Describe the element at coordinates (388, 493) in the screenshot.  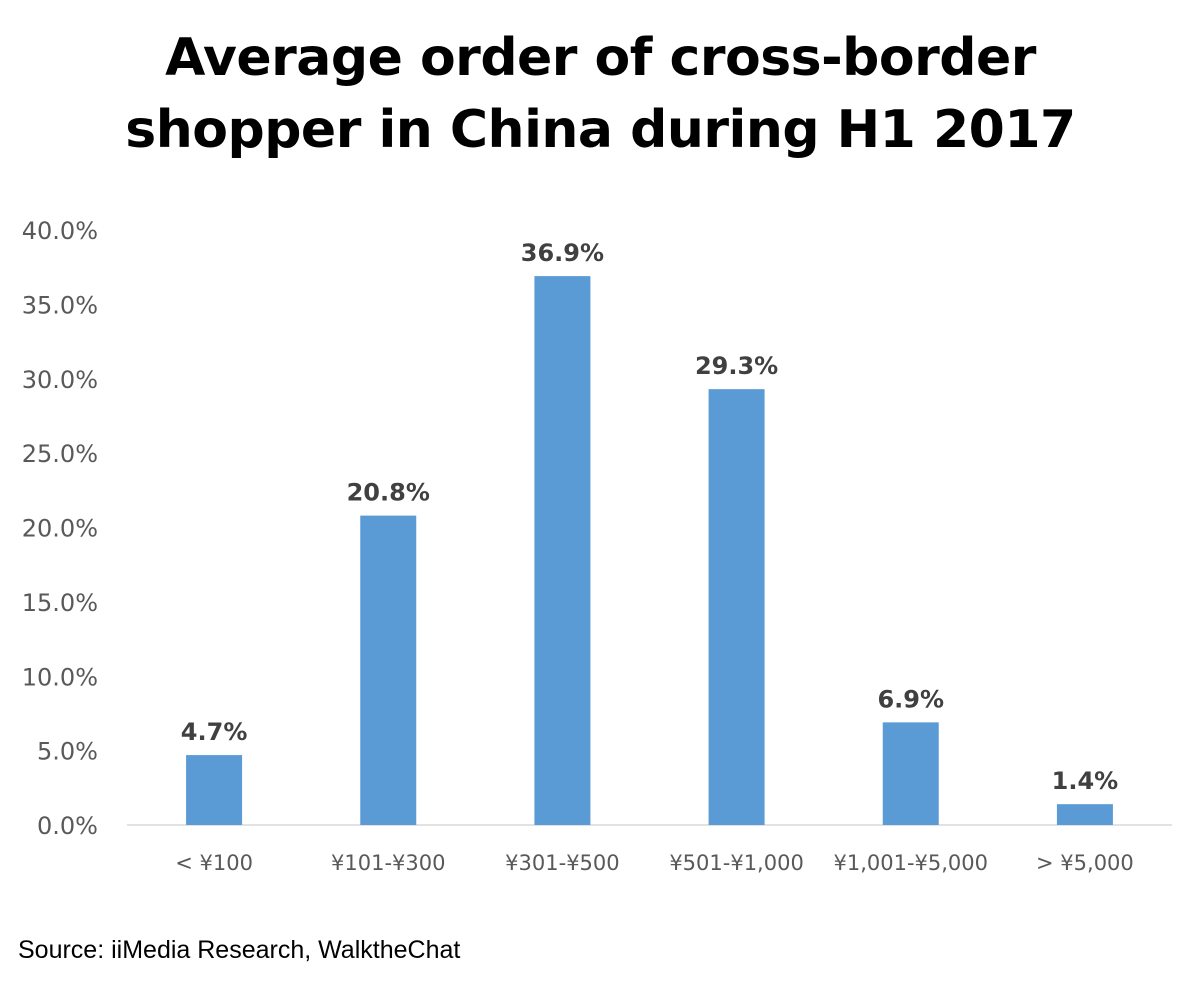
I see `bar-data-label: 20.8%` at that location.